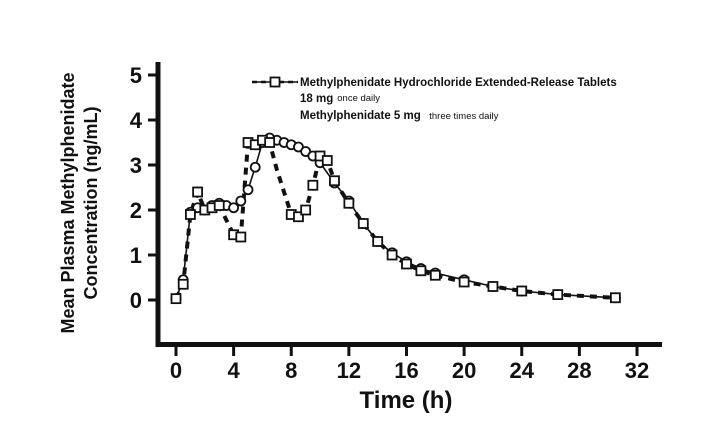  What do you see at coordinates (136, 120) in the screenshot?
I see `y-tick-label: 4` at bounding box center [136, 120].